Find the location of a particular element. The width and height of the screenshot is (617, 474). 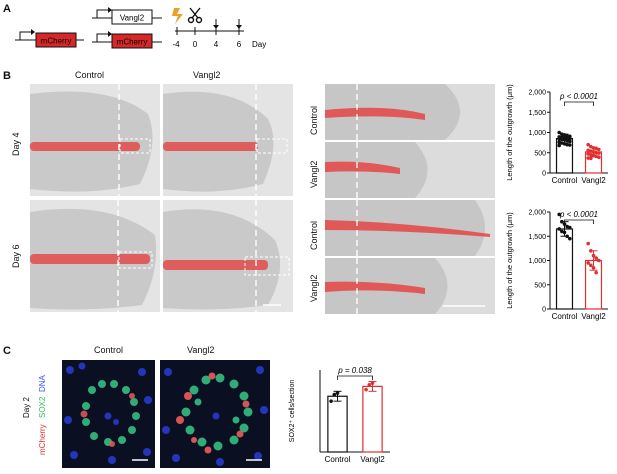

scissors-icon is located at coordinates (195, 15).